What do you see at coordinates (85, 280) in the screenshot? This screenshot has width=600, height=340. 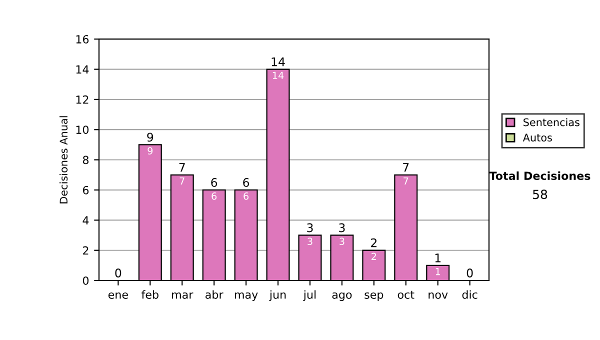 I see `y-tick-label: 0` at bounding box center [85, 280].